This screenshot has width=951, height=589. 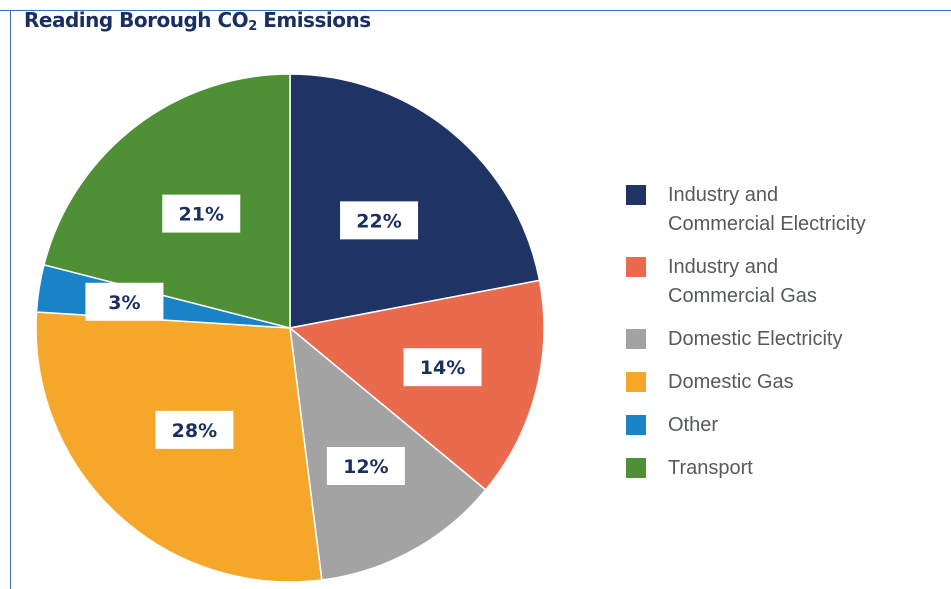 I want to click on data-label-text: 12%, so click(x=365, y=467).